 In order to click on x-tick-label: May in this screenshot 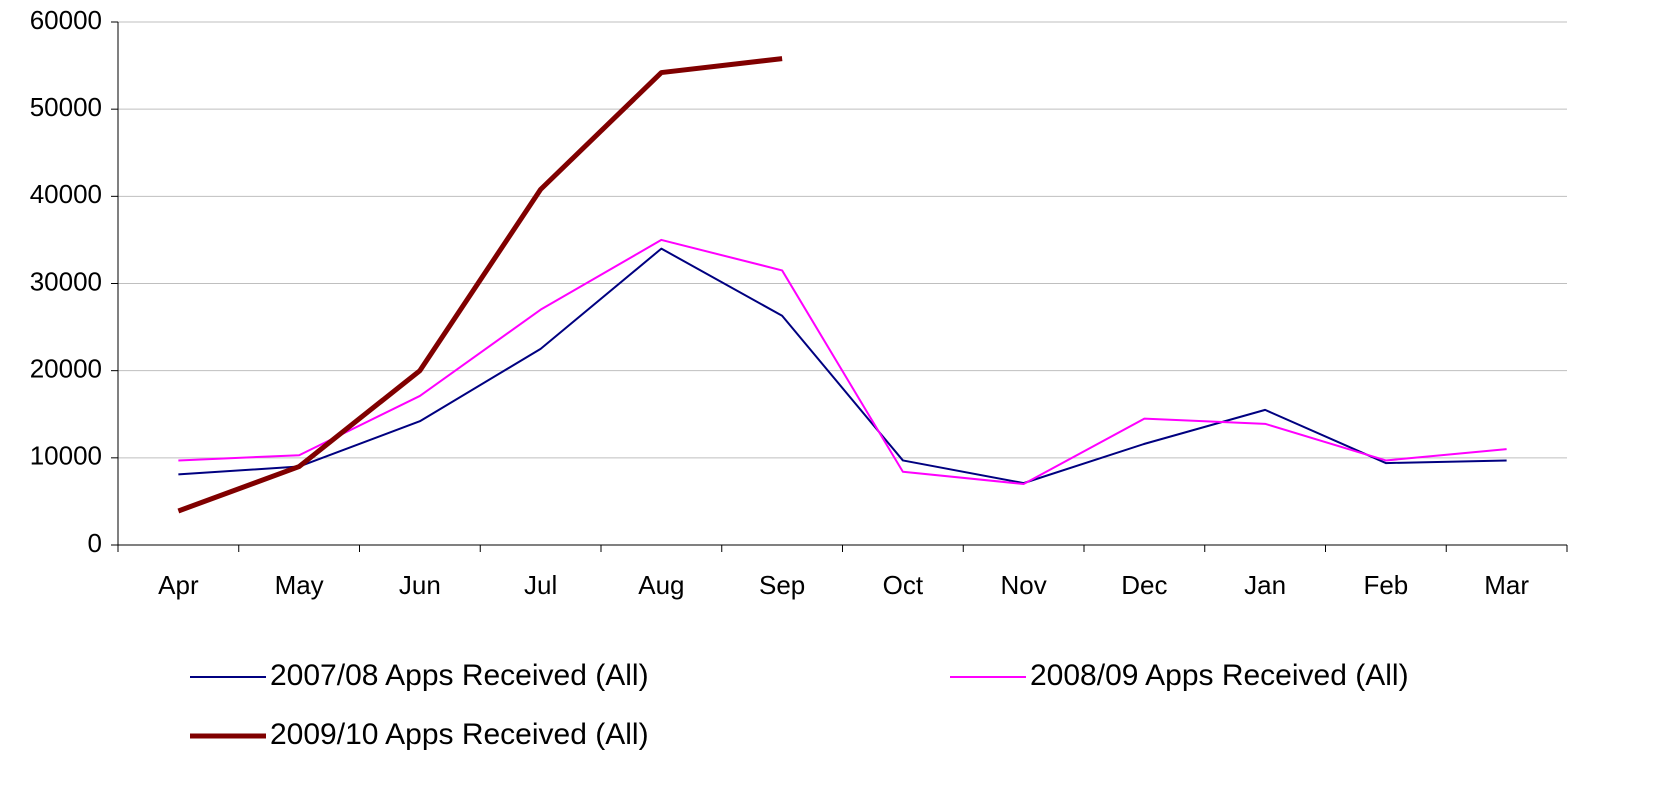, I will do `click(299, 585)`.